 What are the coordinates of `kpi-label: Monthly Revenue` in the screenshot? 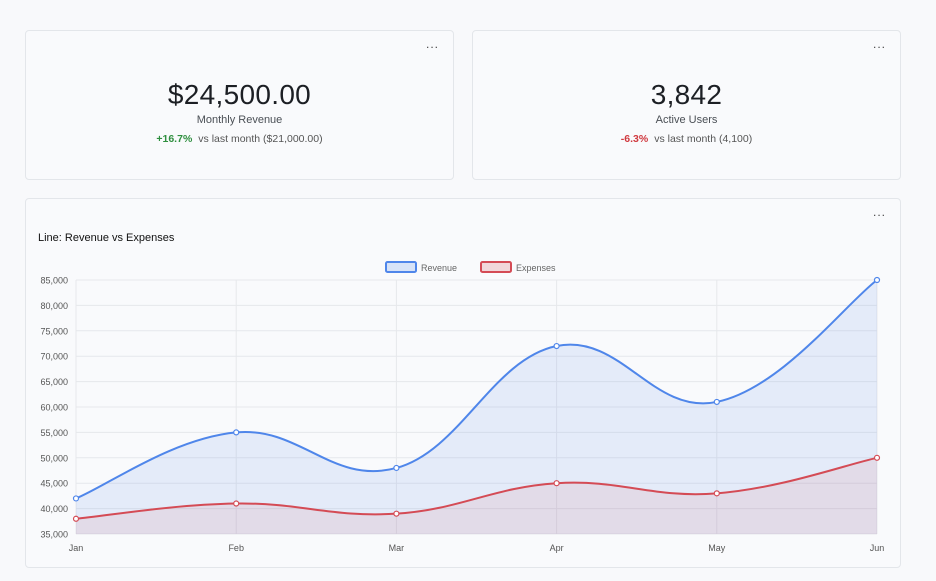 It's located at (239, 120).